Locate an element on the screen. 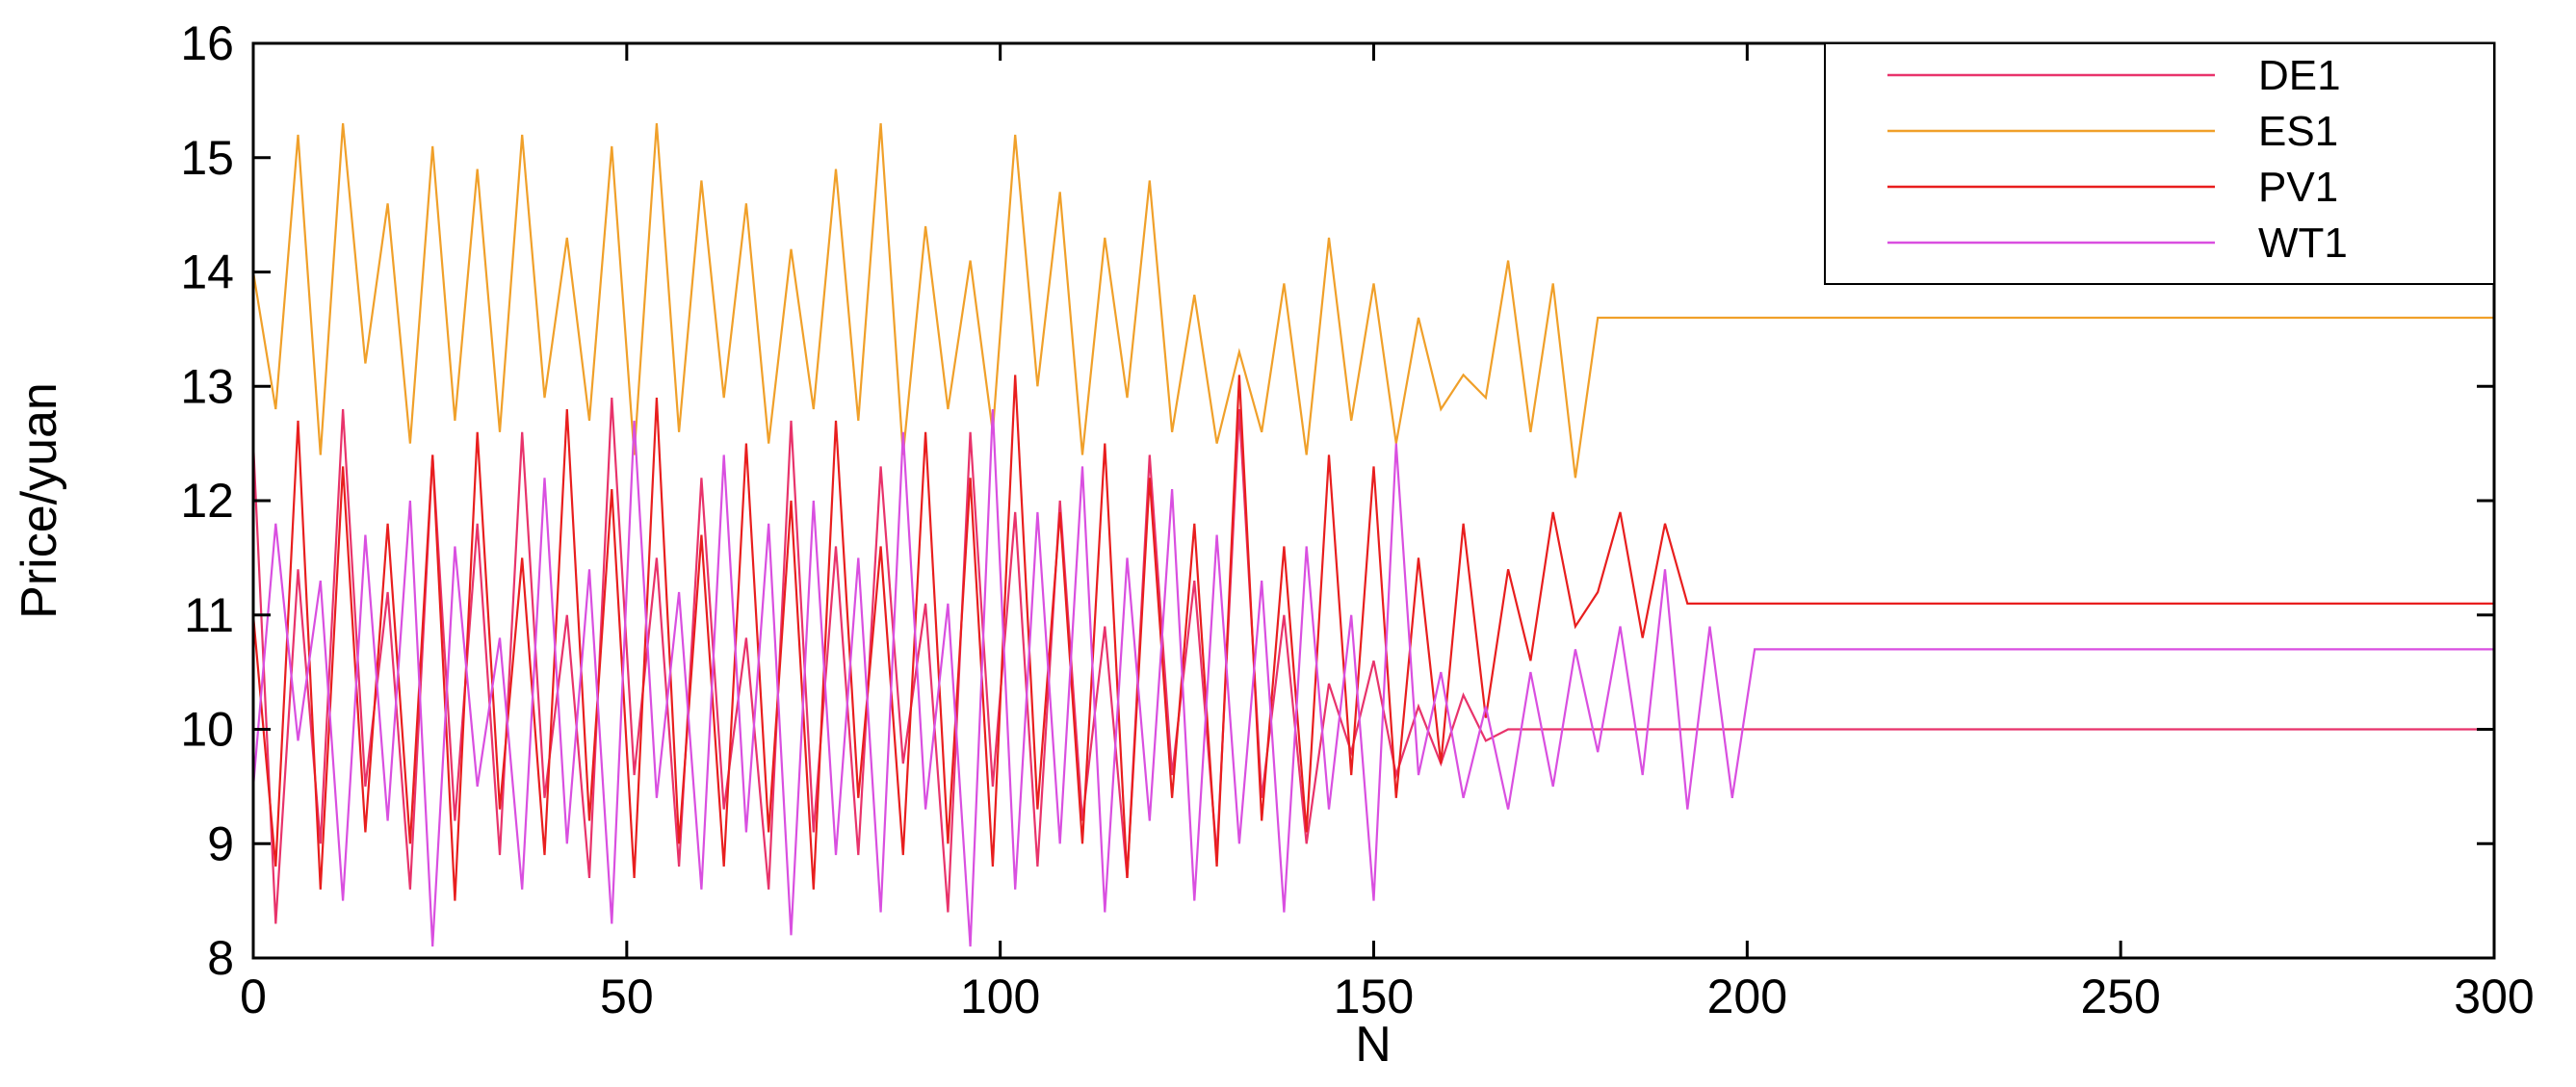 The image size is (2576, 1087). y-tick-label: 8 is located at coordinates (220, 958).